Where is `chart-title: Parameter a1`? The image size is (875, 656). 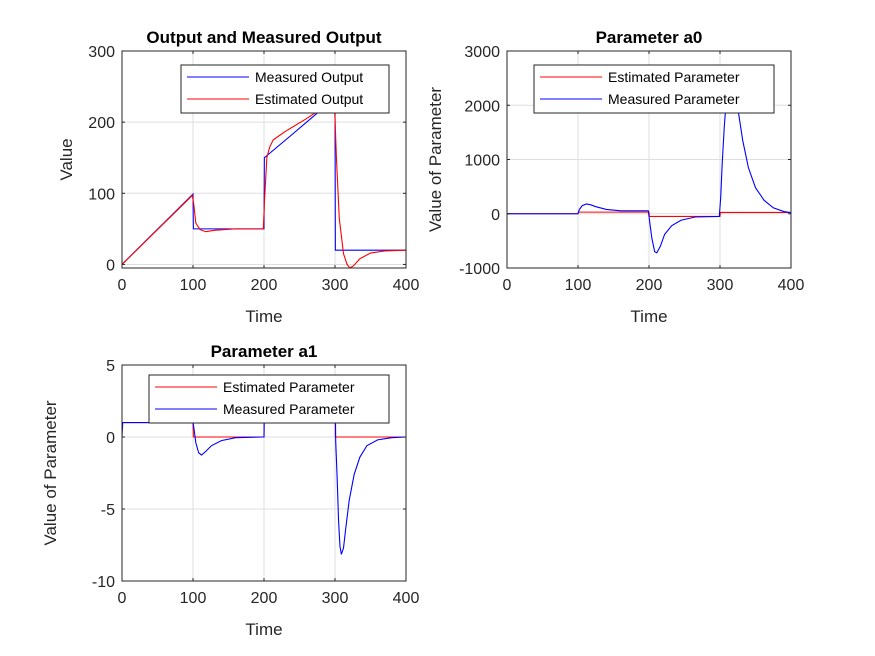
chart-title: Parameter a1 is located at coordinates (264, 351).